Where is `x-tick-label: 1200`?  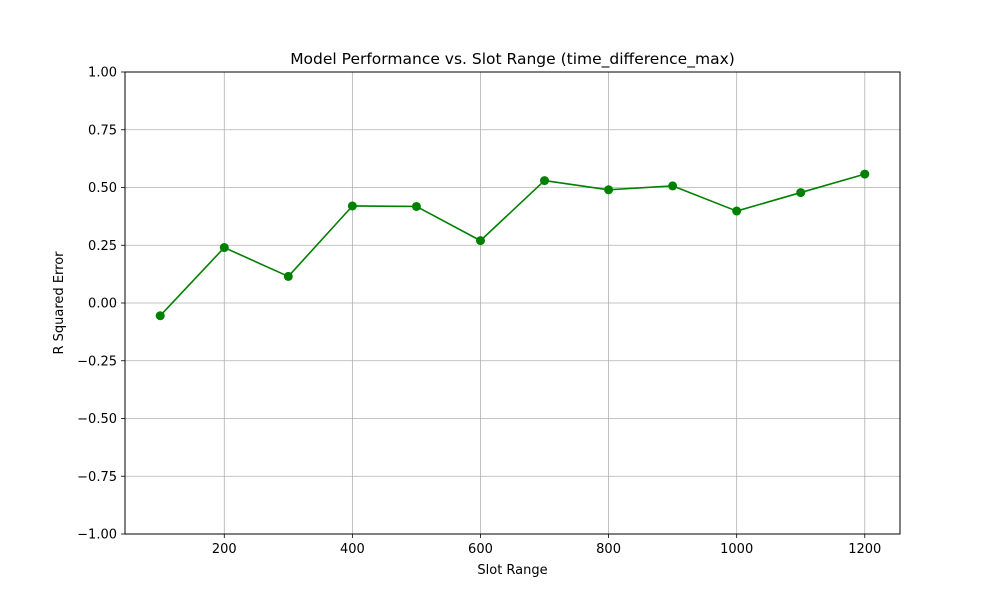 x-tick-label: 1200 is located at coordinates (864, 549).